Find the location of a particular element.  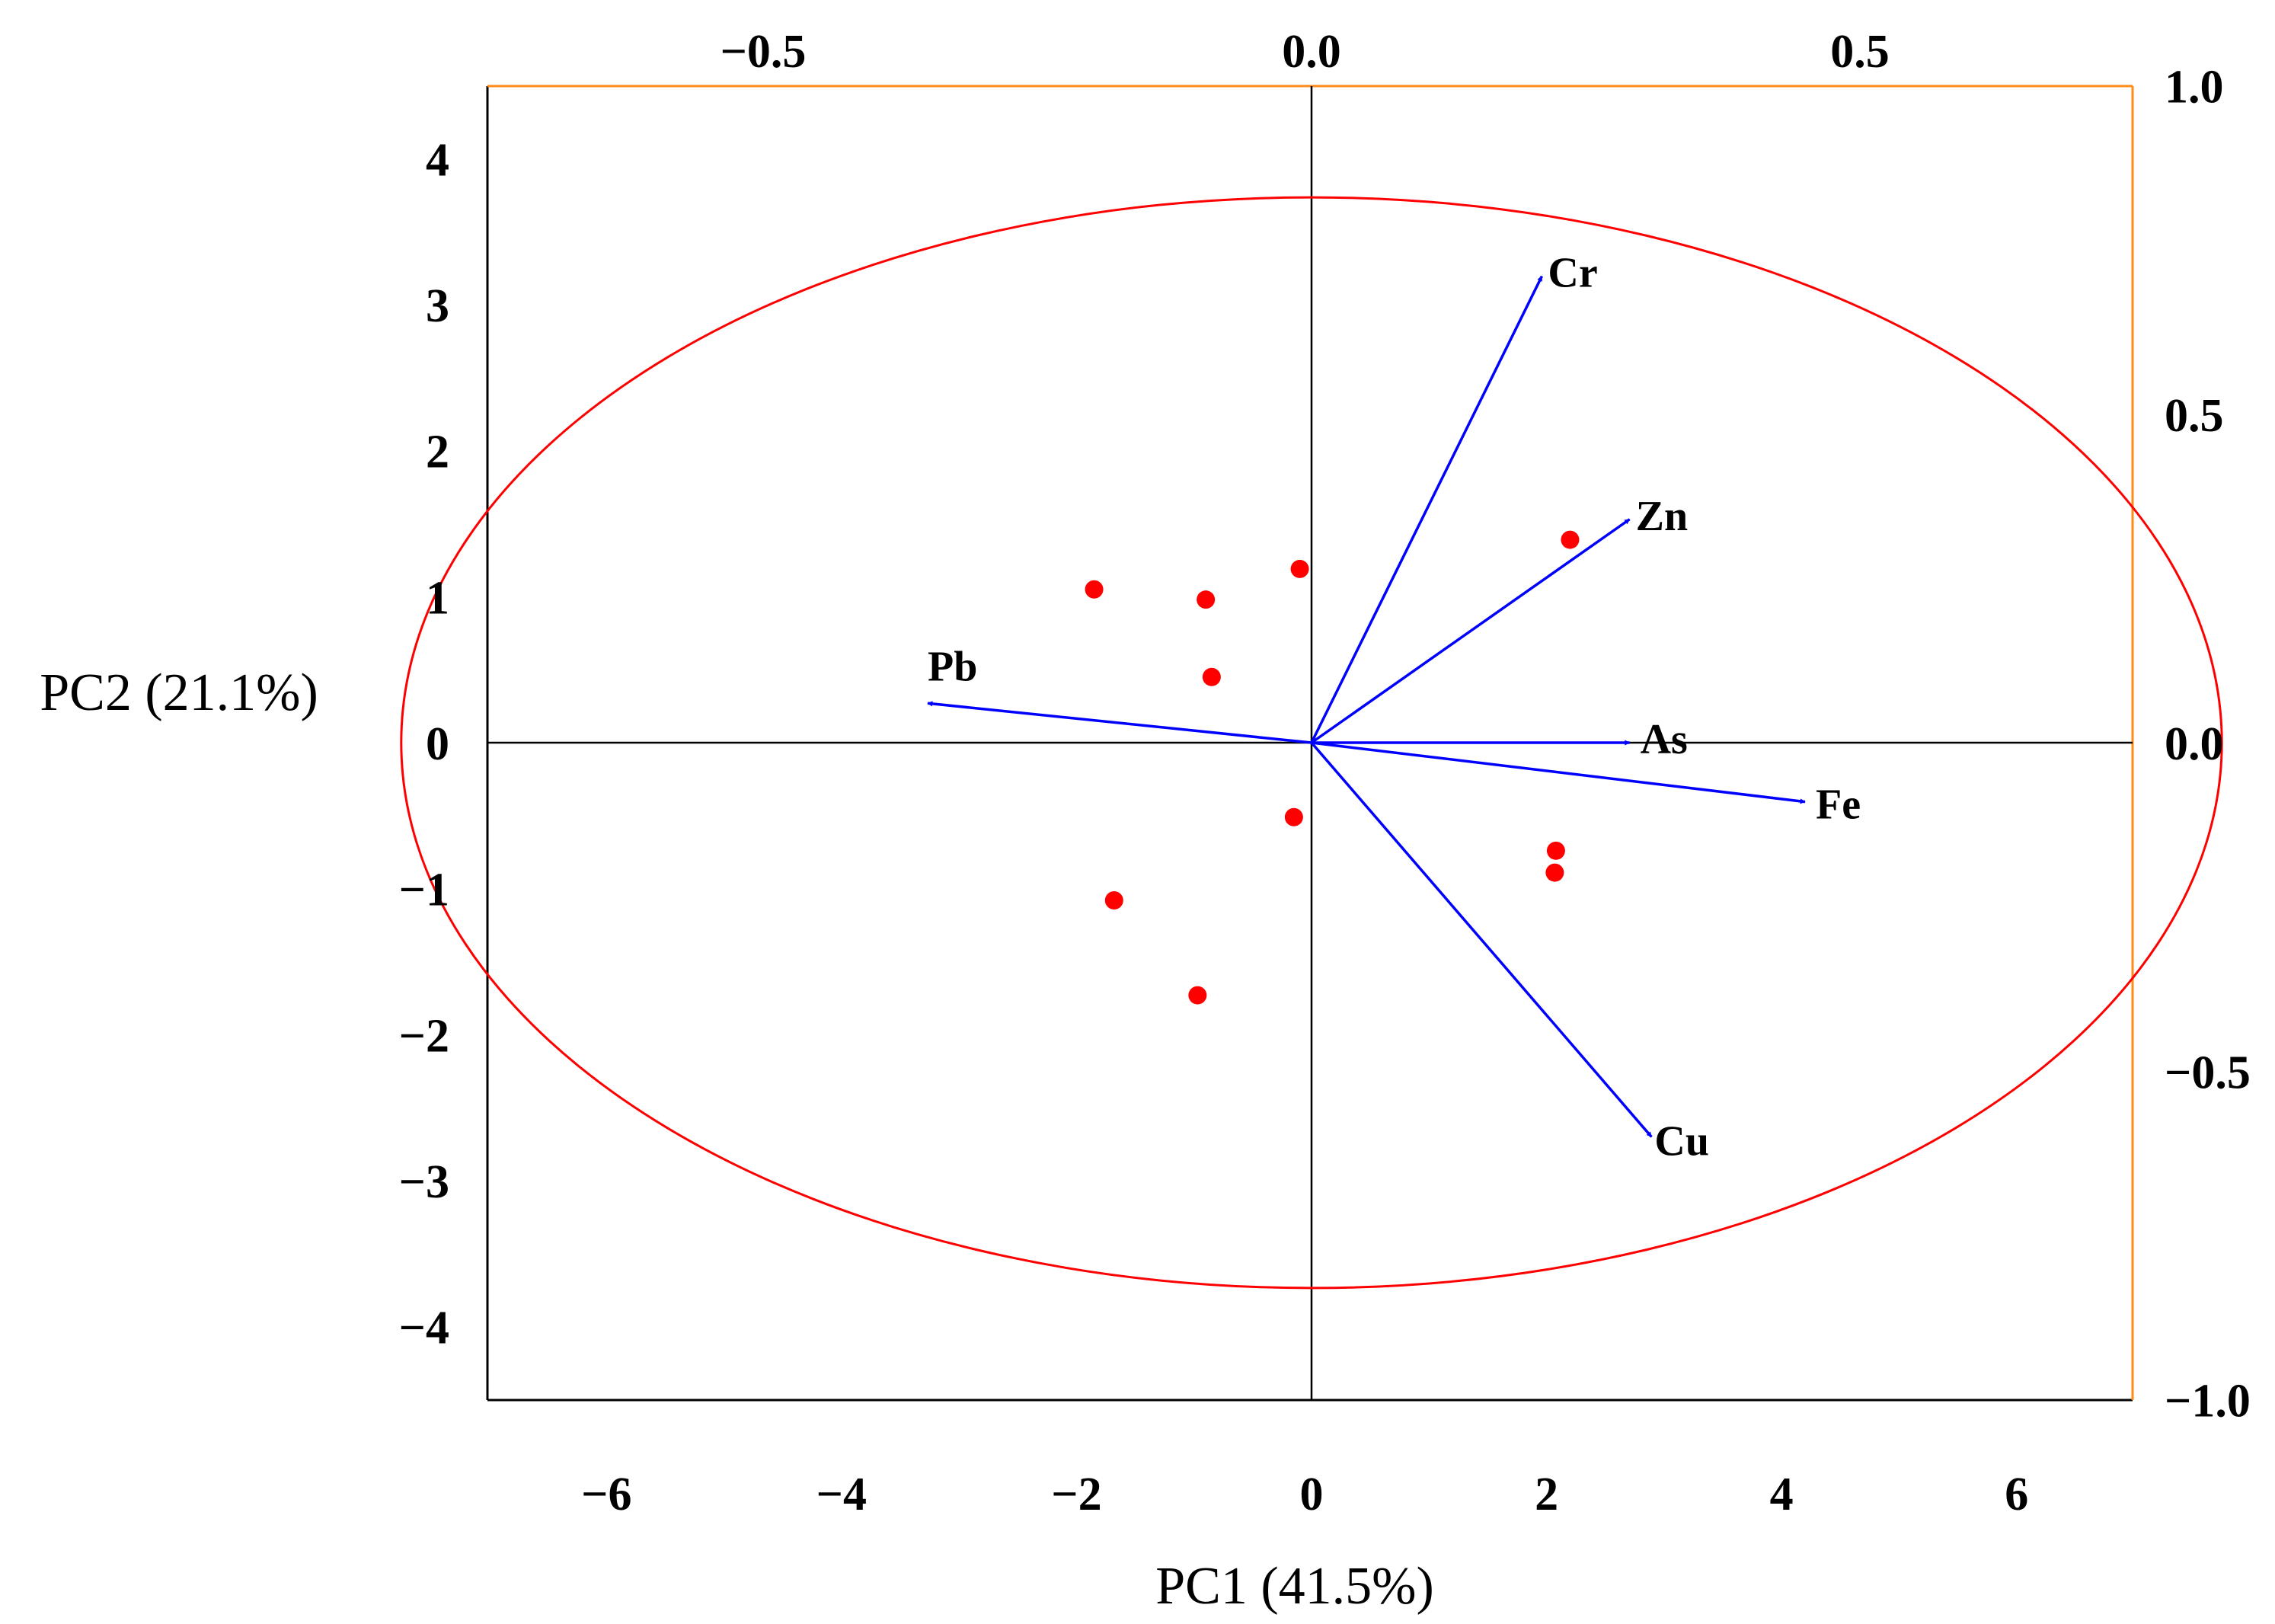

y-tick-label: 2 is located at coordinates (437, 453).